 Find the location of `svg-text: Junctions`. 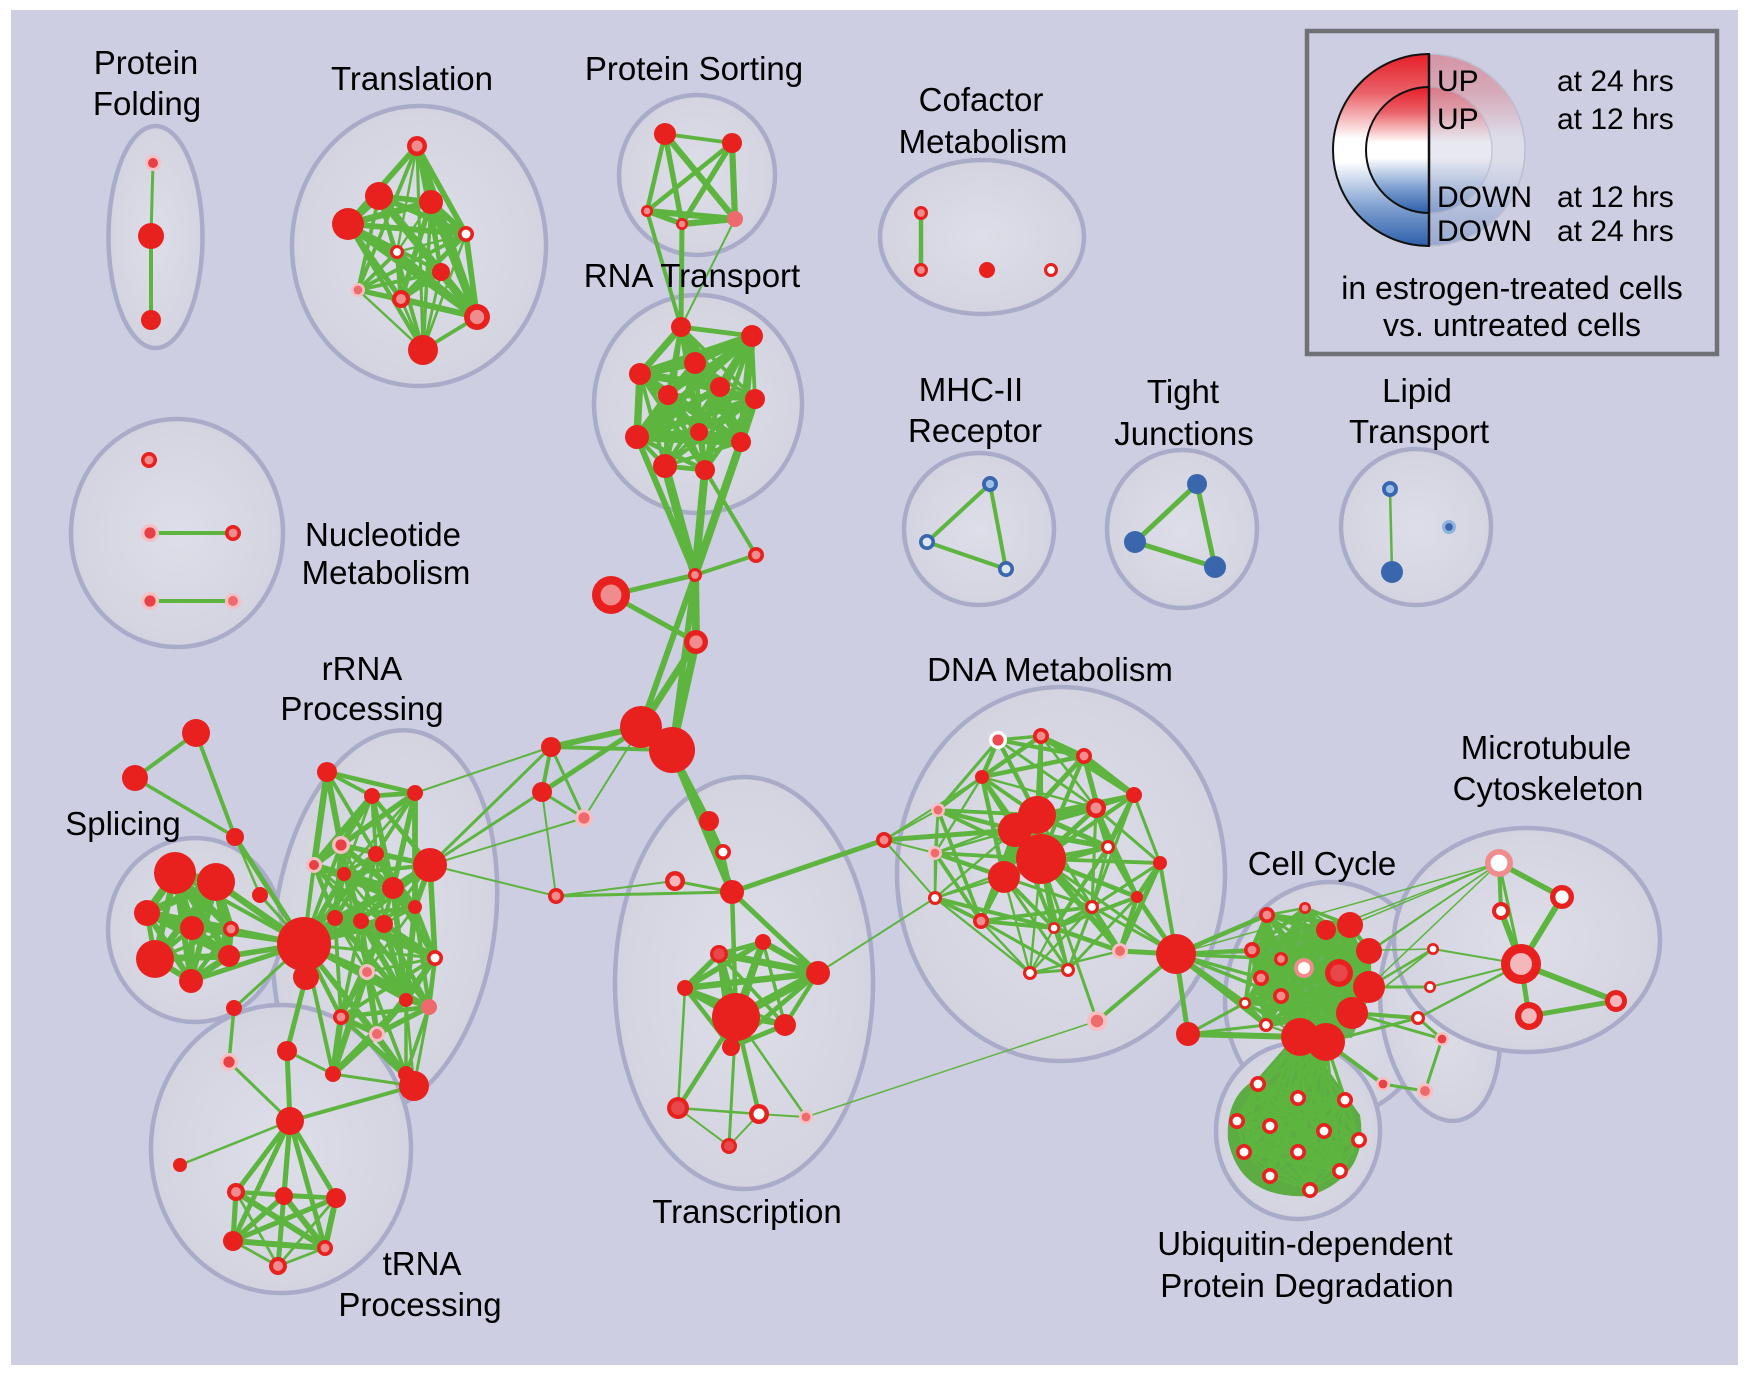

svg-text: Junctions is located at coordinates (1183, 433).